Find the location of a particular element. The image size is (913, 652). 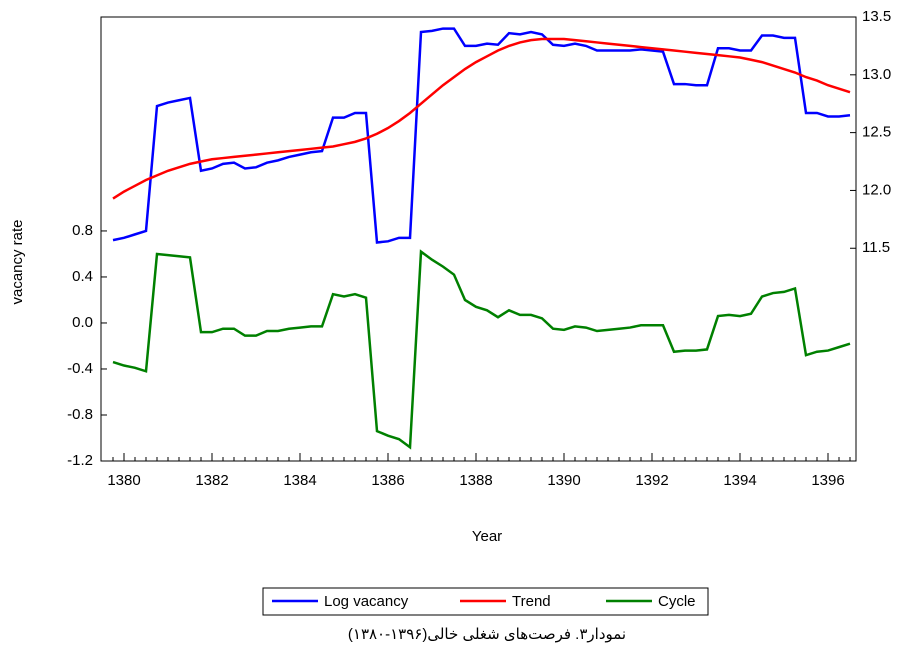

x-tick-label: 1388 is located at coordinates (475, 480).